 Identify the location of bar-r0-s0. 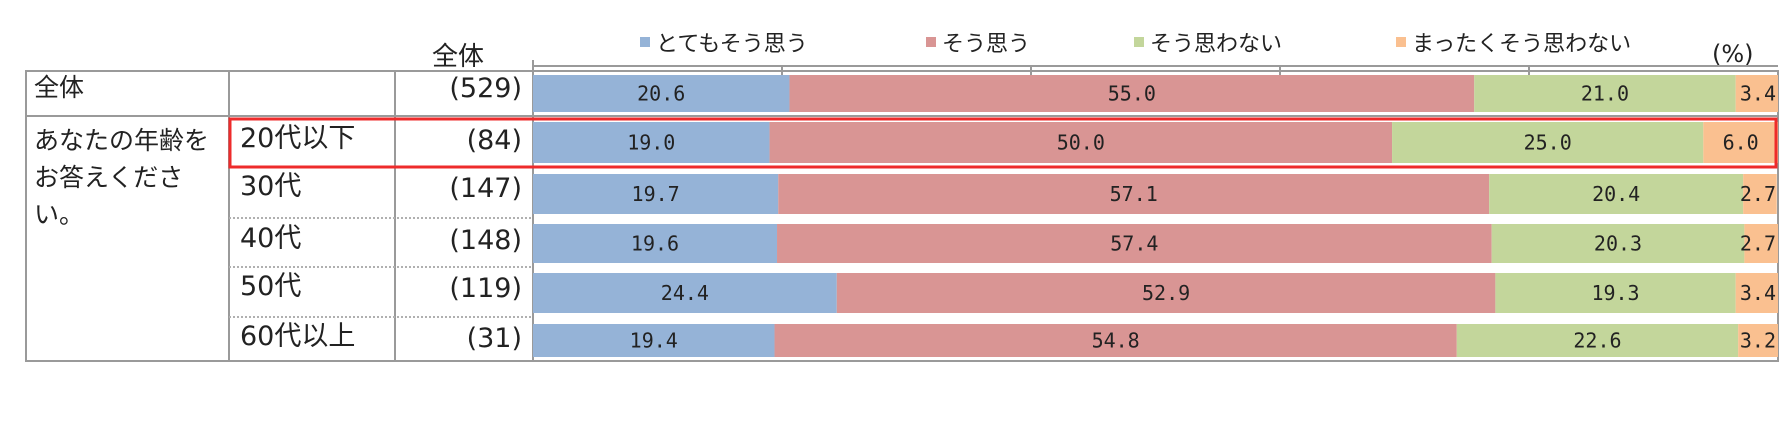
(661, 93).